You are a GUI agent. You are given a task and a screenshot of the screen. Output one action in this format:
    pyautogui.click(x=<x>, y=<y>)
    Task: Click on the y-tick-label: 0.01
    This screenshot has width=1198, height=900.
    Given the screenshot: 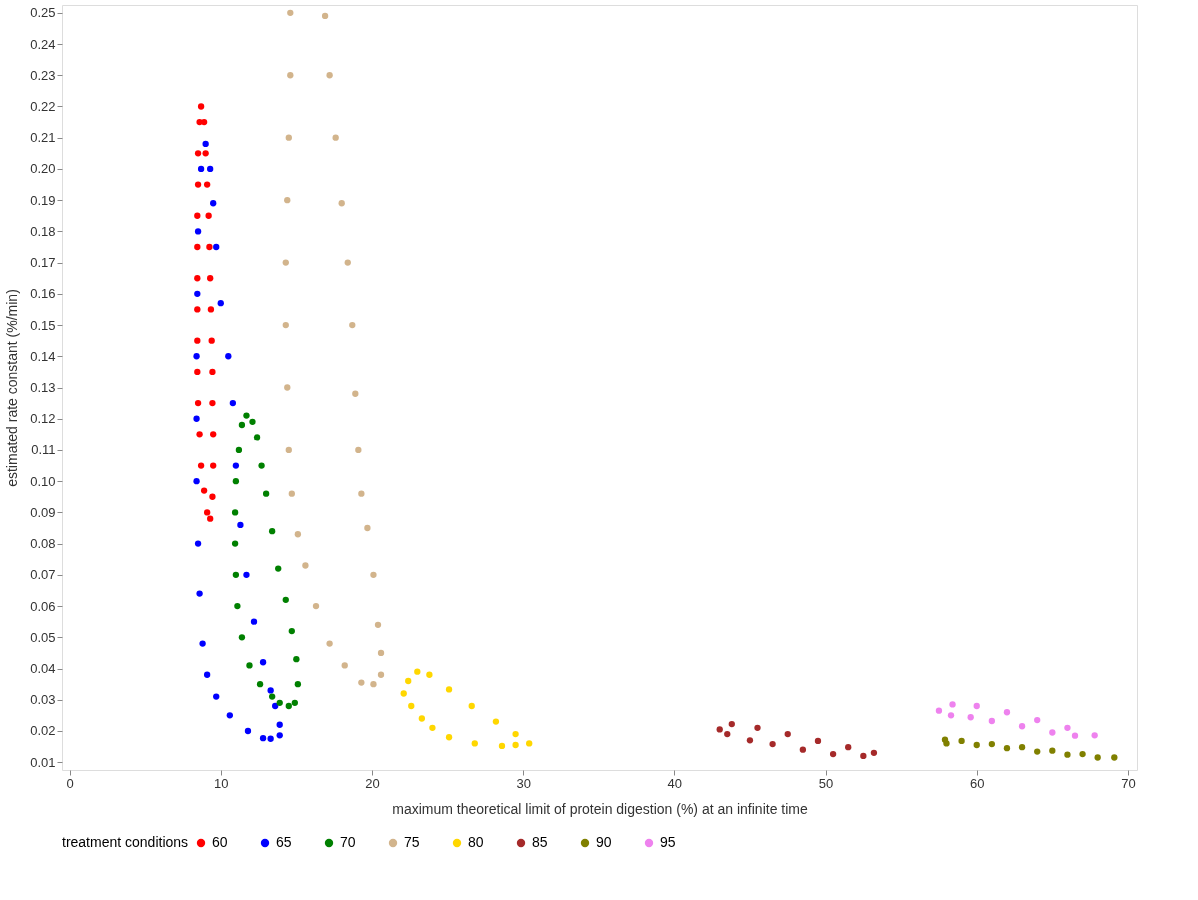 What is the action you would take?
    pyautogui.click(x=43, y=762)
    